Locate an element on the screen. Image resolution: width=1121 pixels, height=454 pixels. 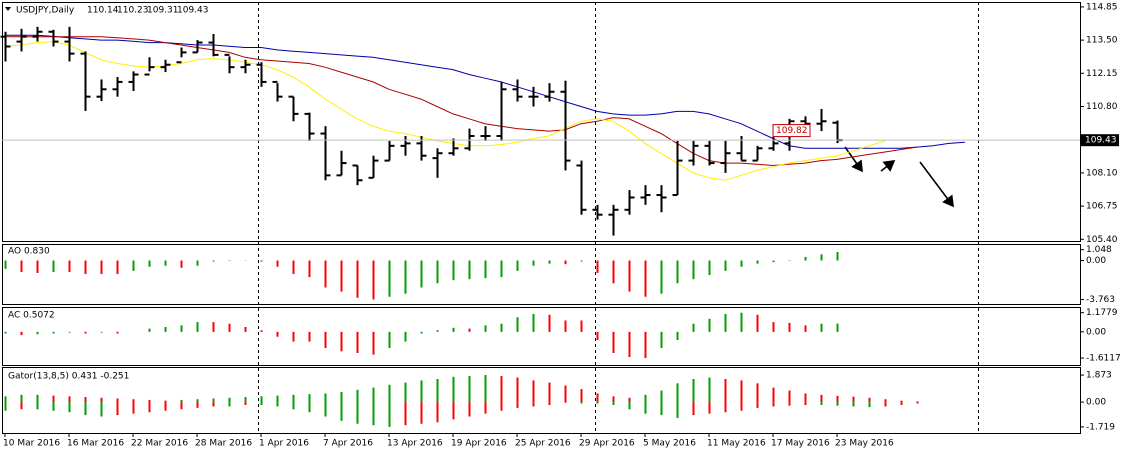
x-tick-label: 16 Mar 2016 is located at coordinates (95, 444).